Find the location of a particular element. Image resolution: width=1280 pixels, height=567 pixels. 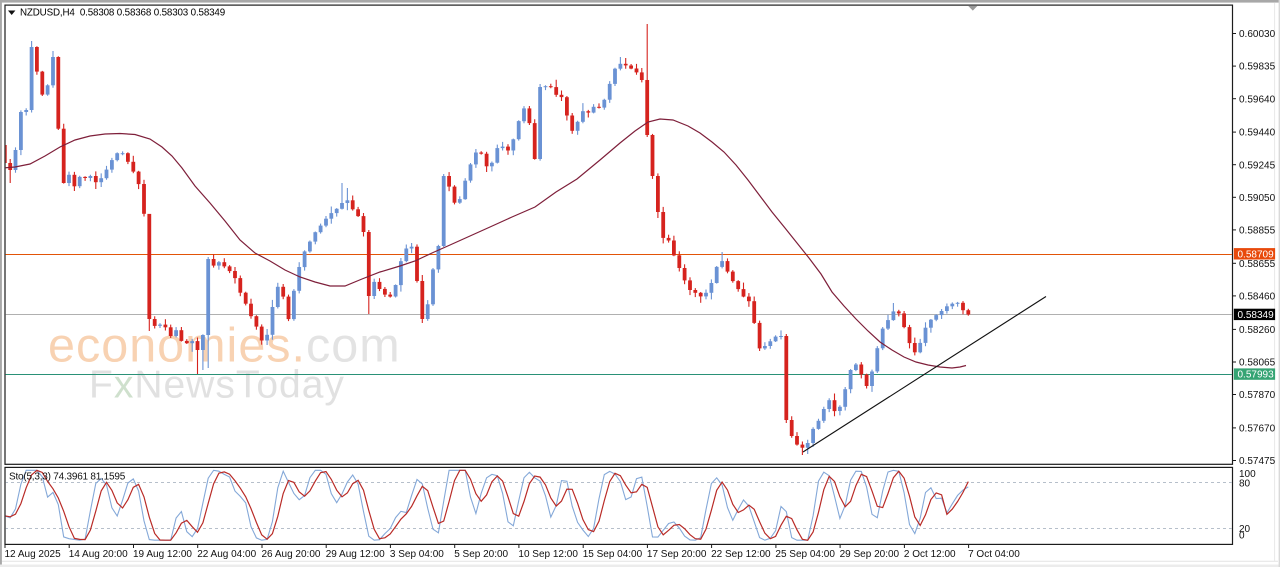

svg-text: 2 Oct 12:00 is located at coordinates (930, 554).